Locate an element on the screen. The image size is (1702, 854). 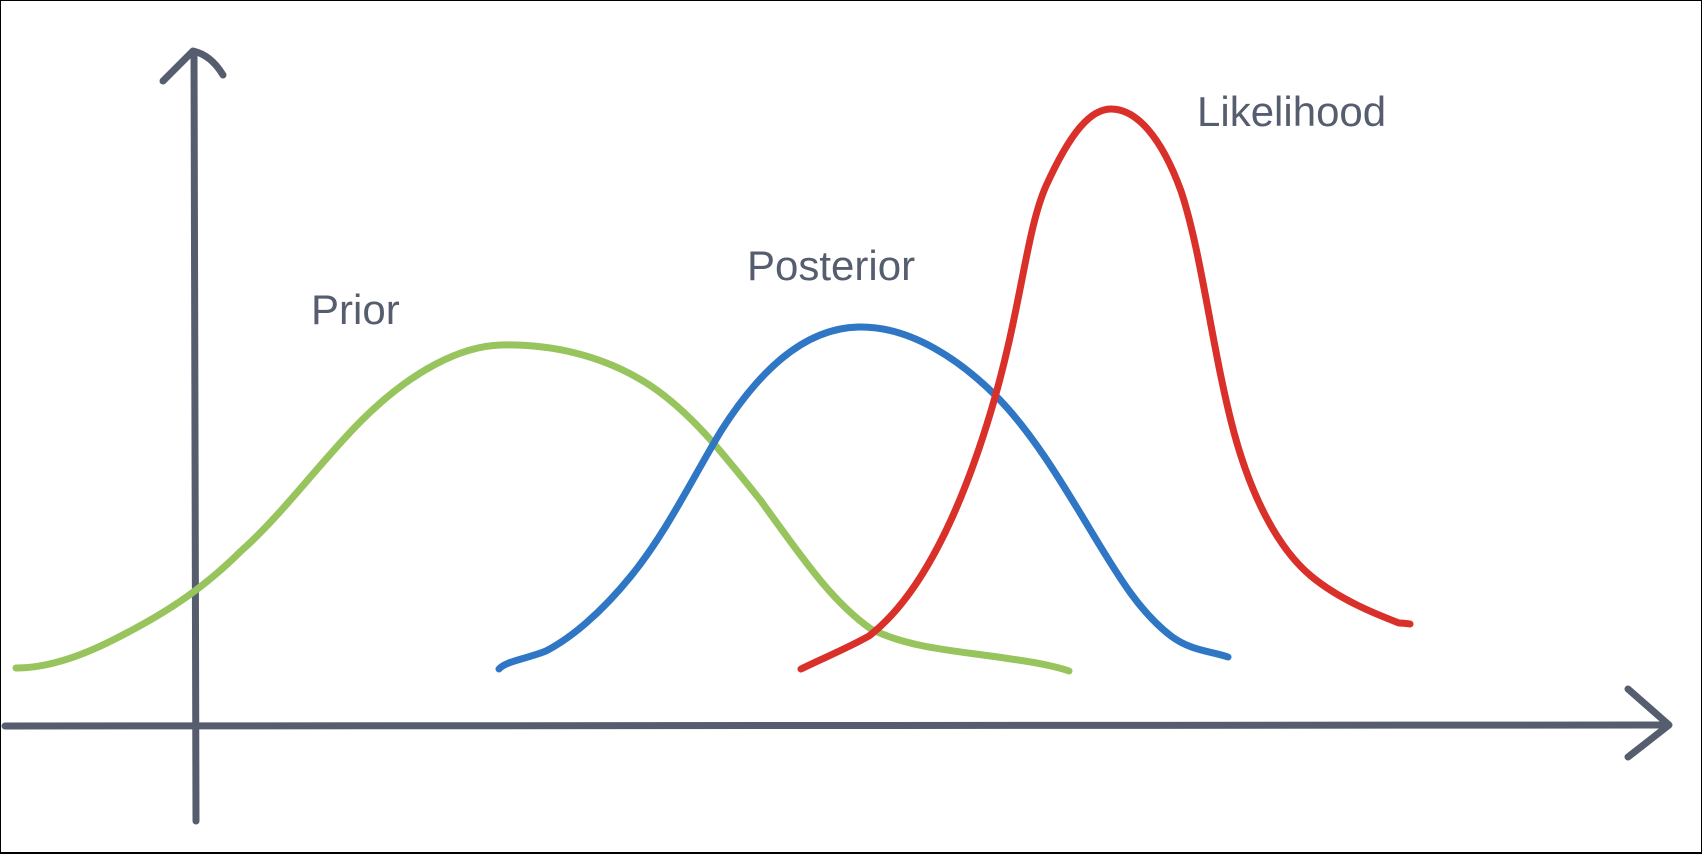
x-axis is located at coordinates (836, 725).